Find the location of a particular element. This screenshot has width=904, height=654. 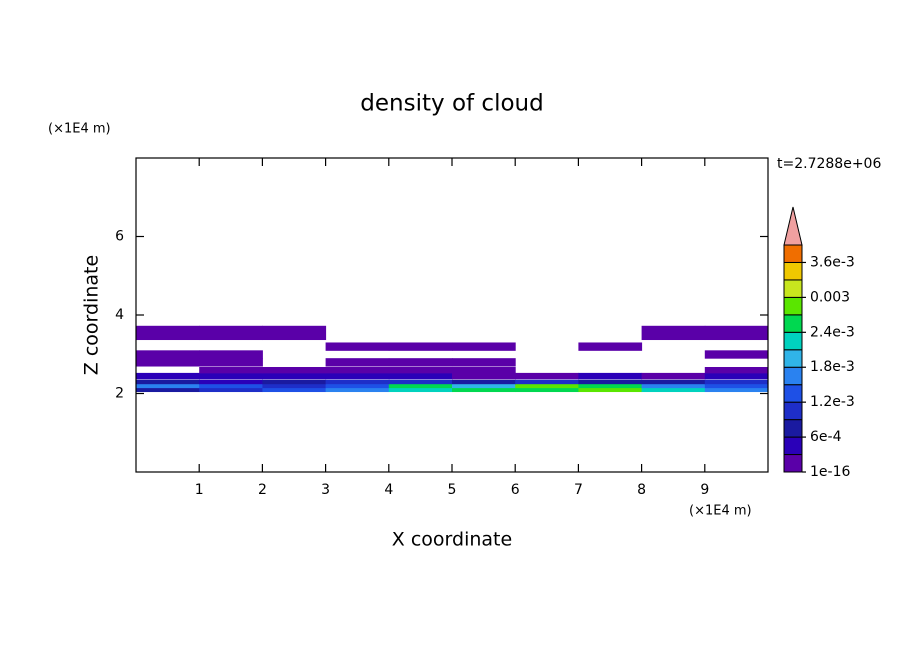

y-tick-label: 4 is located at coordinates (119, 315).